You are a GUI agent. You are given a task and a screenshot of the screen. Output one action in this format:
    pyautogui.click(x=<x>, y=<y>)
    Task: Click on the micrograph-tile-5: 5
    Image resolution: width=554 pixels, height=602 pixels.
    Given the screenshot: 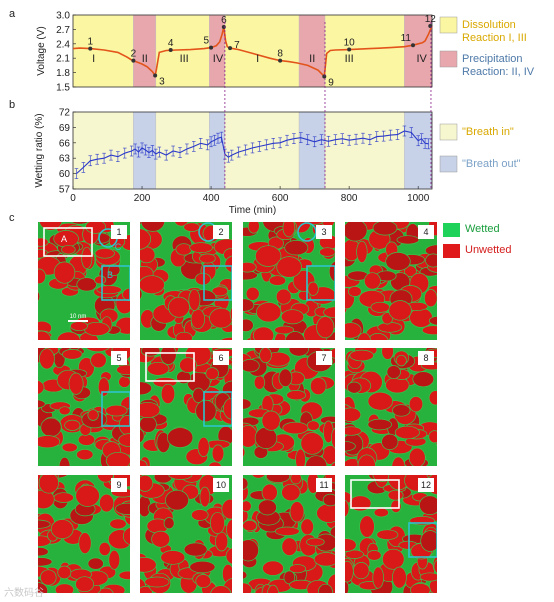 What is the action you would take?
    pyautogui.click(x=84, y=407)
    